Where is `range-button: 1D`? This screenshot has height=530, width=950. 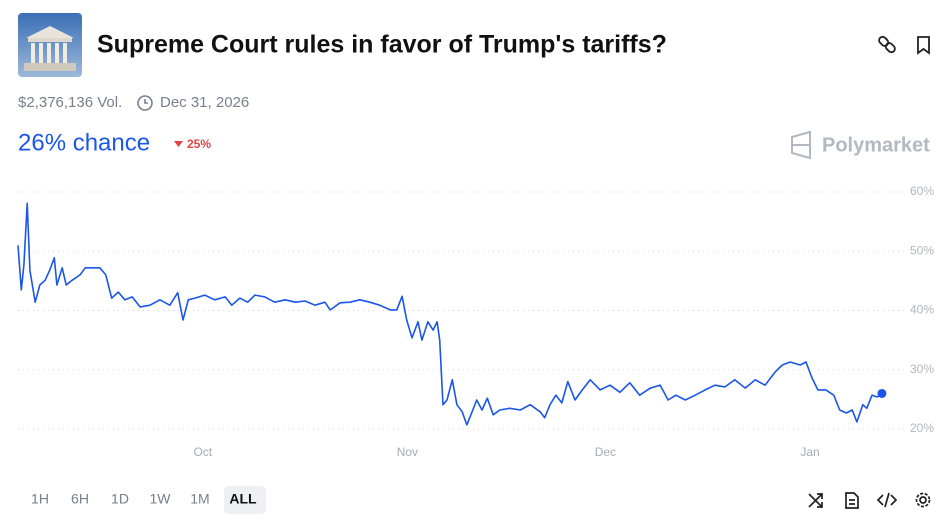 range-button: 1D is located at coordinates (120, 499).